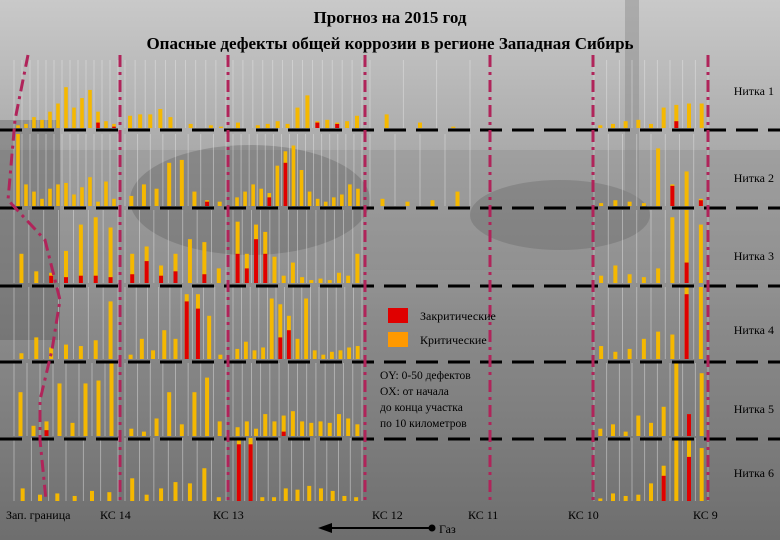  What do you see at coordinates (753, 178) in the screenshot?
I see `thread-label-2: Нитка 2` at bounding box center [753, 178].